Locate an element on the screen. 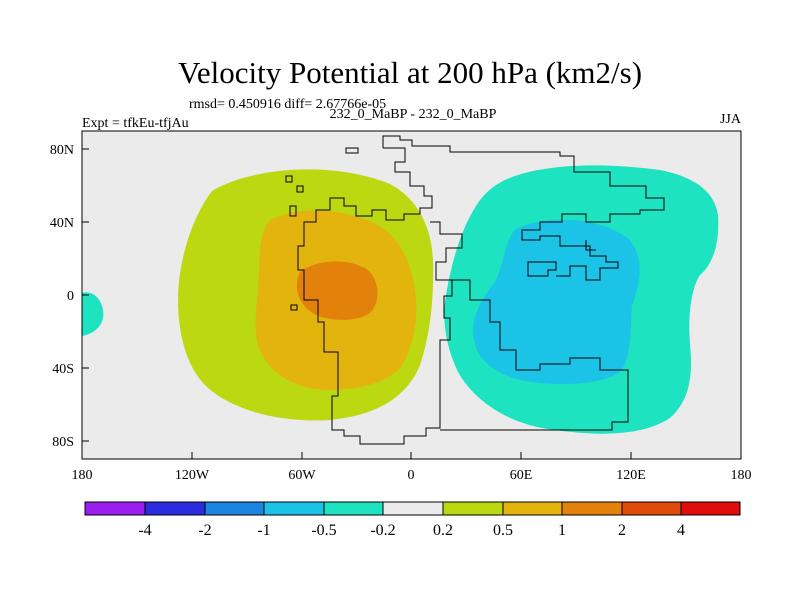 The width and height of the screenshot is (800, 600). western-landmass-outline is located at coordinates (380, 296).